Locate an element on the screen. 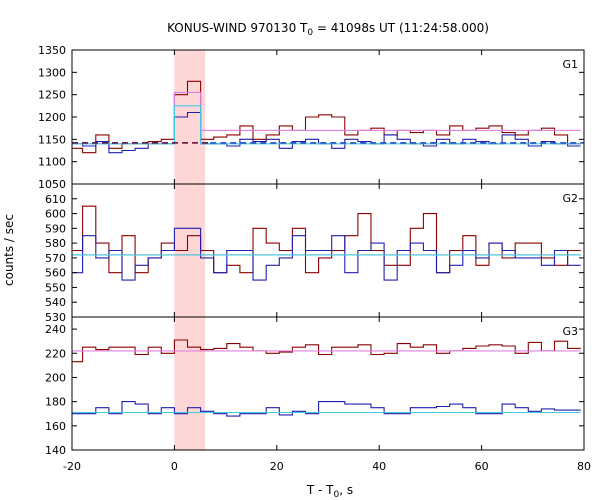 This screenshot has width=600, height=500. x-tick-label: -20 is located at coordinates (72, 466).